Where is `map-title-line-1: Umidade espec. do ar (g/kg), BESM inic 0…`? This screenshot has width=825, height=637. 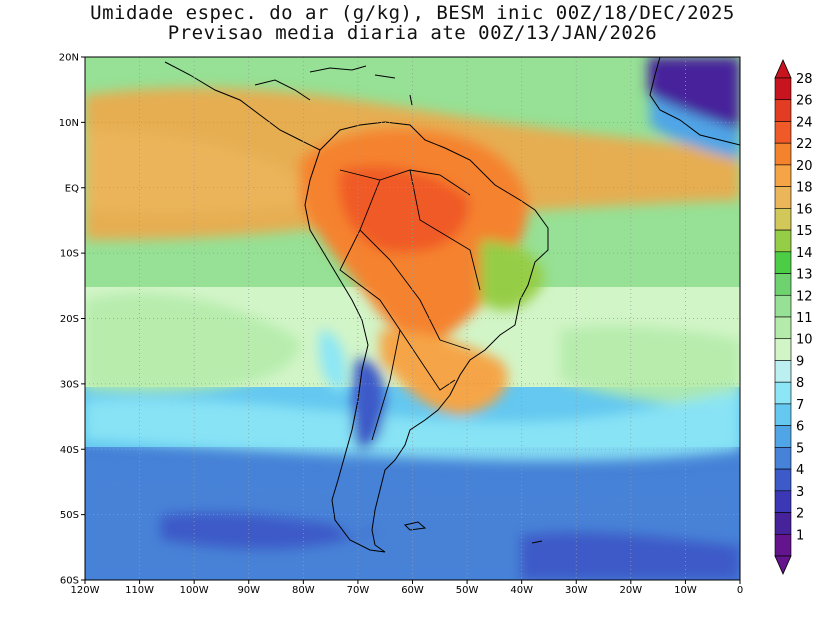
map-title-line-1: Umidade espec. do ar (g/kg), BESM inic 0… is located at coordinates (412, 13).